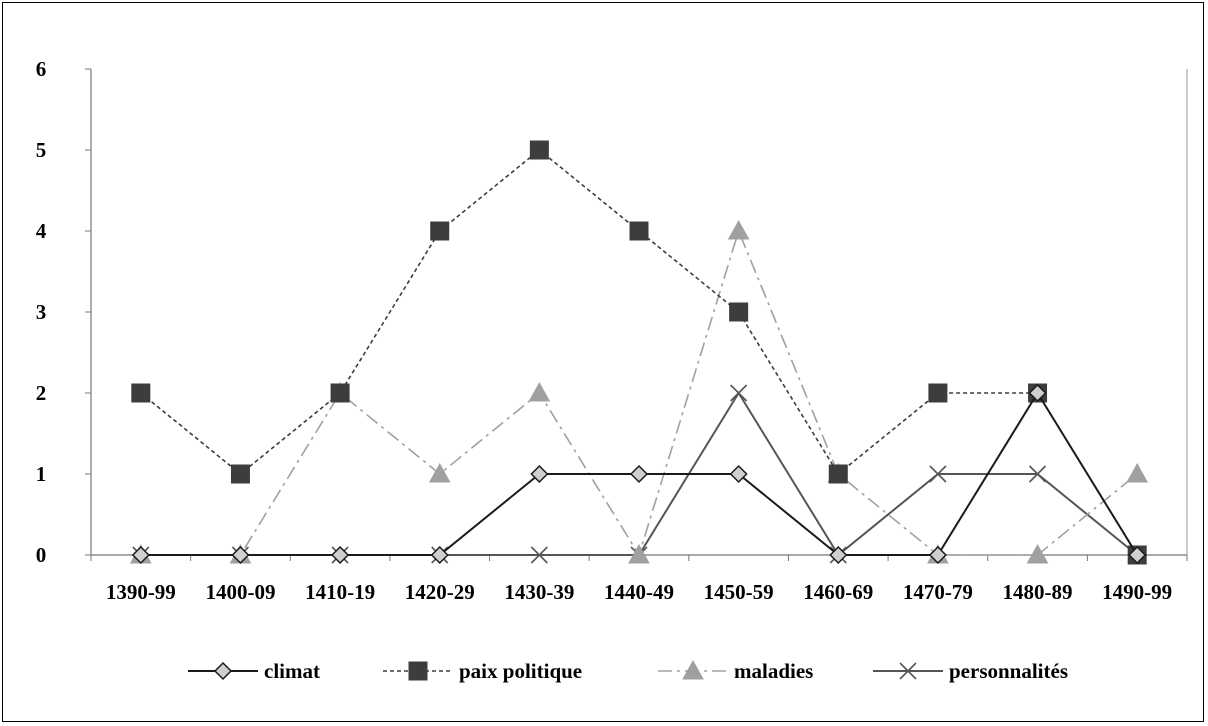 Image resolution: width=1208 pixels, height=726 pixels. I want to click on legend-label: climat, so click(292, 671).